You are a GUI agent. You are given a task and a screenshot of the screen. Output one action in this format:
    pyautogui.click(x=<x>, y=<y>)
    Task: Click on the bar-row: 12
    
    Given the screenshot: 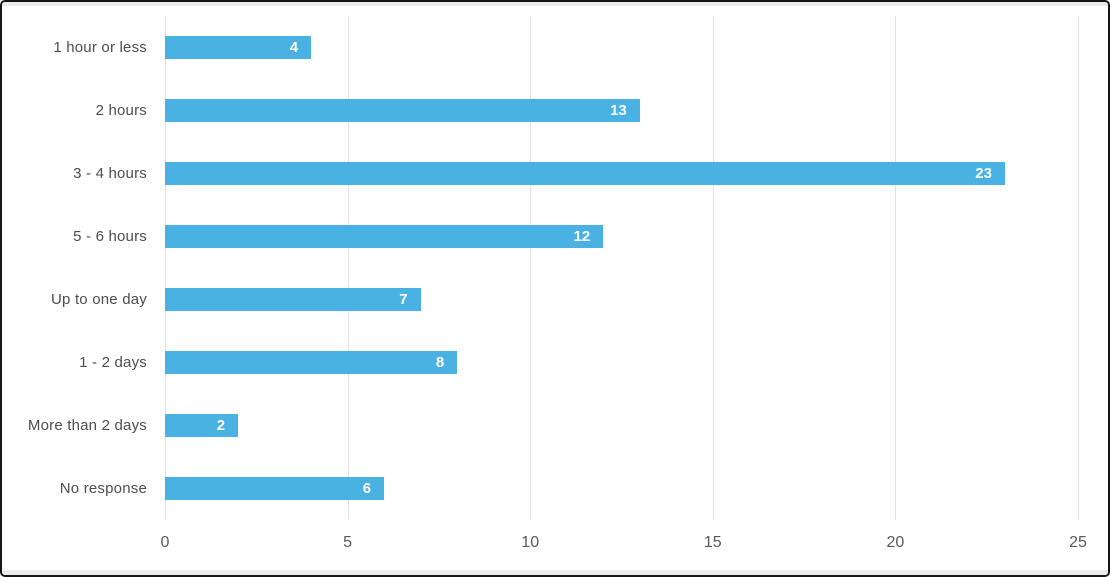 What is the action you would take?
    pyautogui.click(x=621, y=236)
    